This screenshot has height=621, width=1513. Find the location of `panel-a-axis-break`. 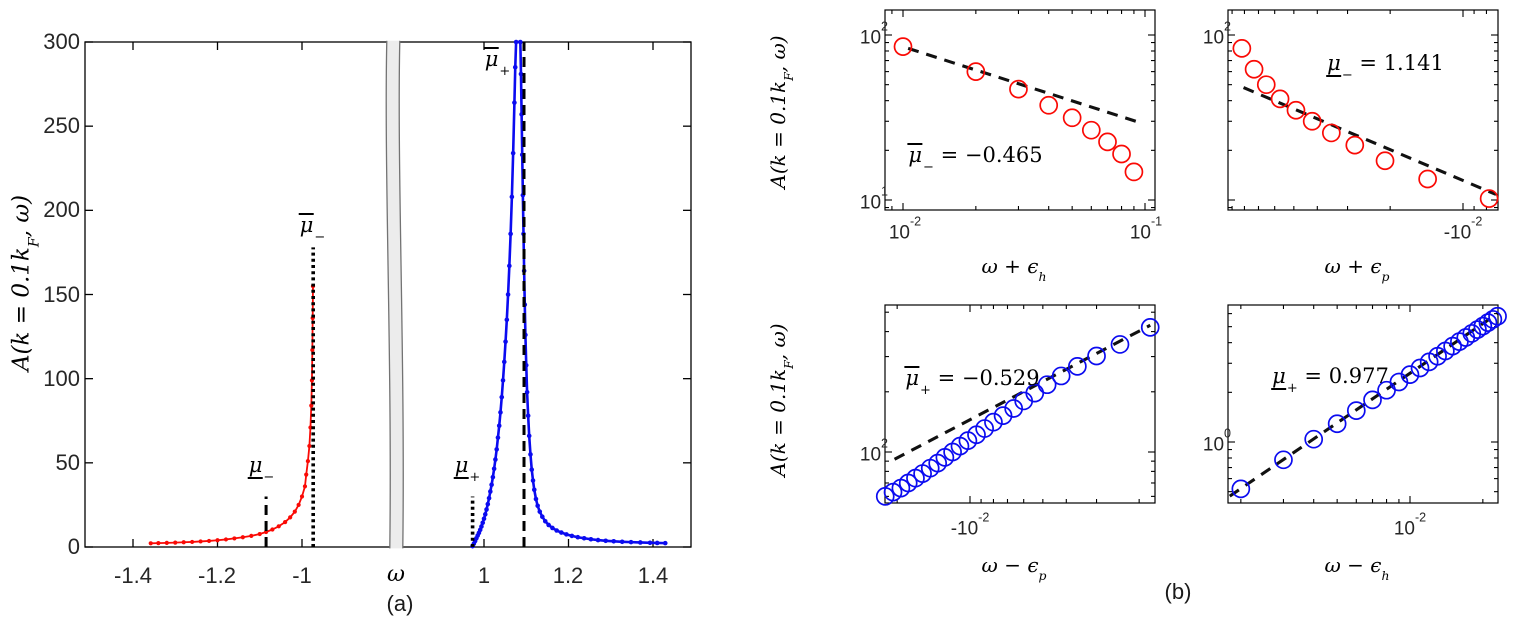

panel-a-axis-break is located at coordinates (394, 294).